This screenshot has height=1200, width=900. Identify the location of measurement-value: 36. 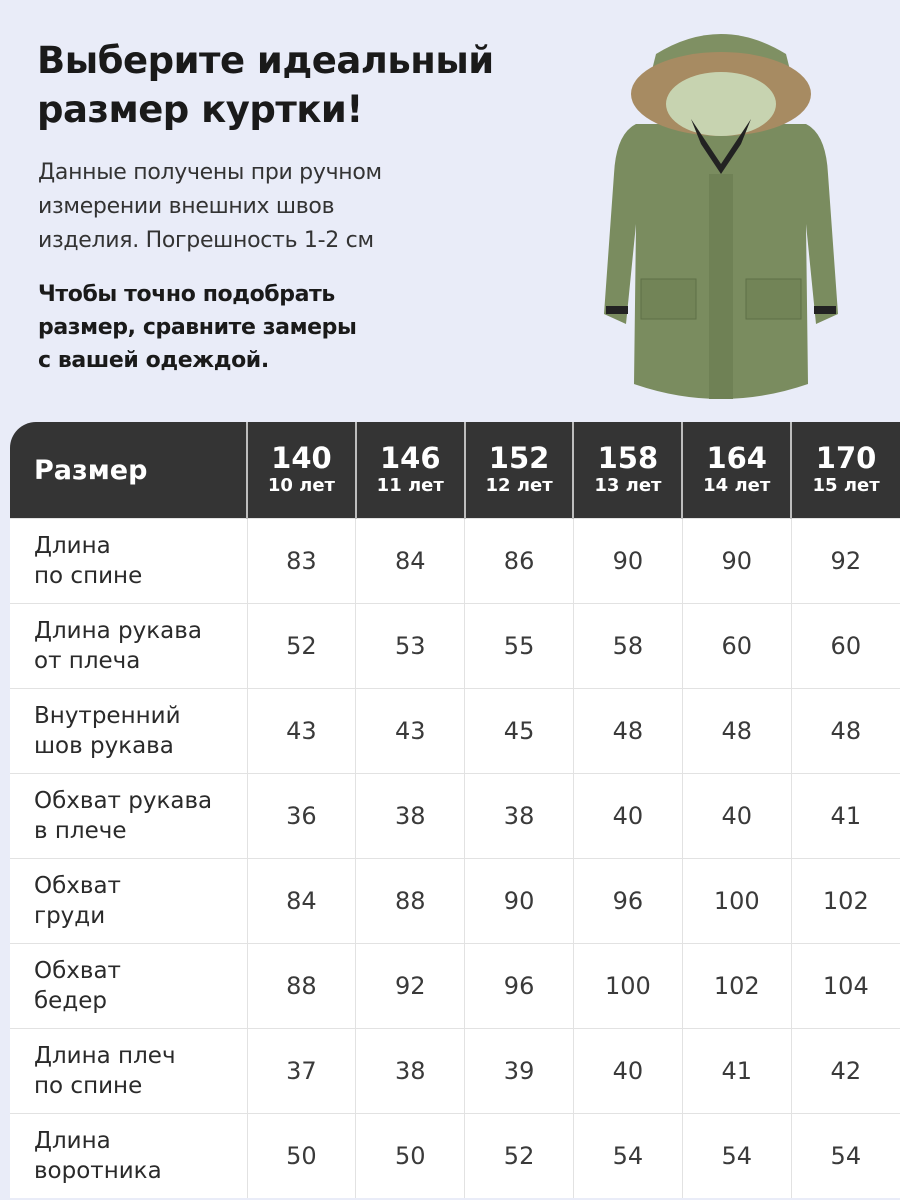
(301, 816).